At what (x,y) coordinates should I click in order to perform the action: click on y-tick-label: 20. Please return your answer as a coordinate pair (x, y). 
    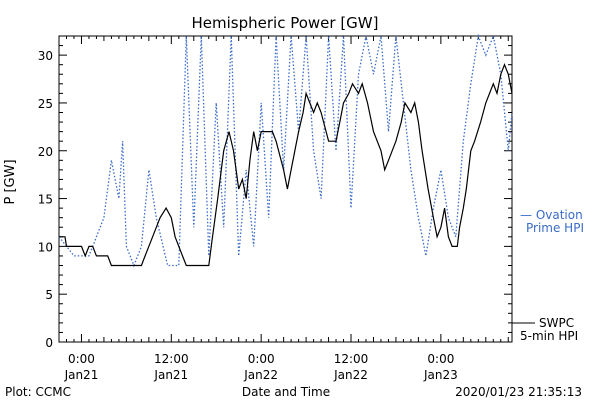
    Looking at the image, I should click on (45, 152).